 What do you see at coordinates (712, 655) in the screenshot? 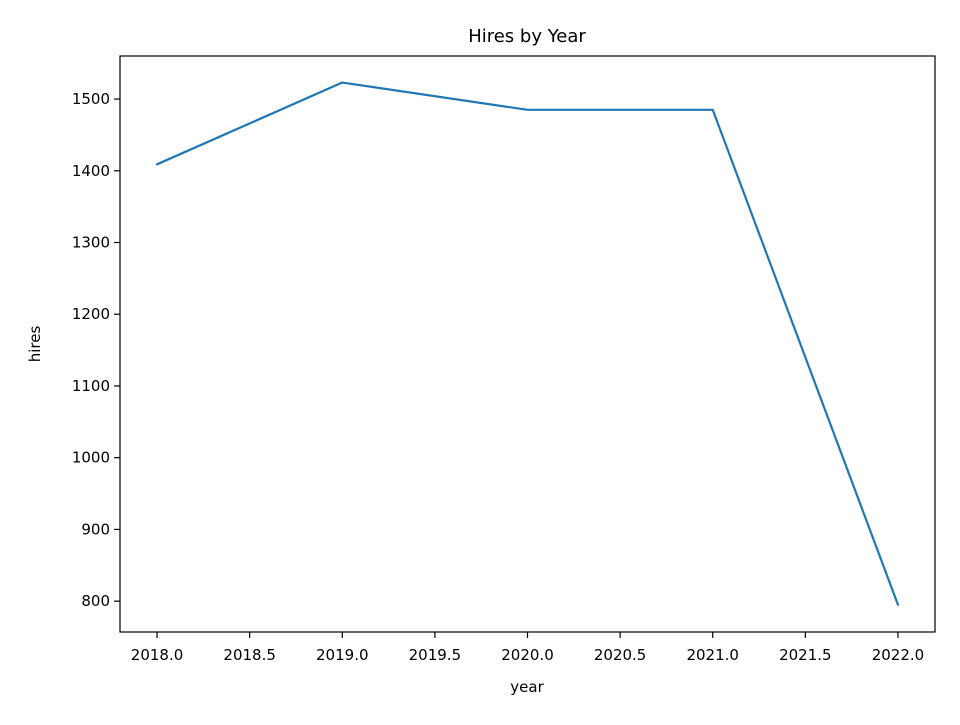
I see `x-tick-label: 2021.0` at bounding box center [712, 655].